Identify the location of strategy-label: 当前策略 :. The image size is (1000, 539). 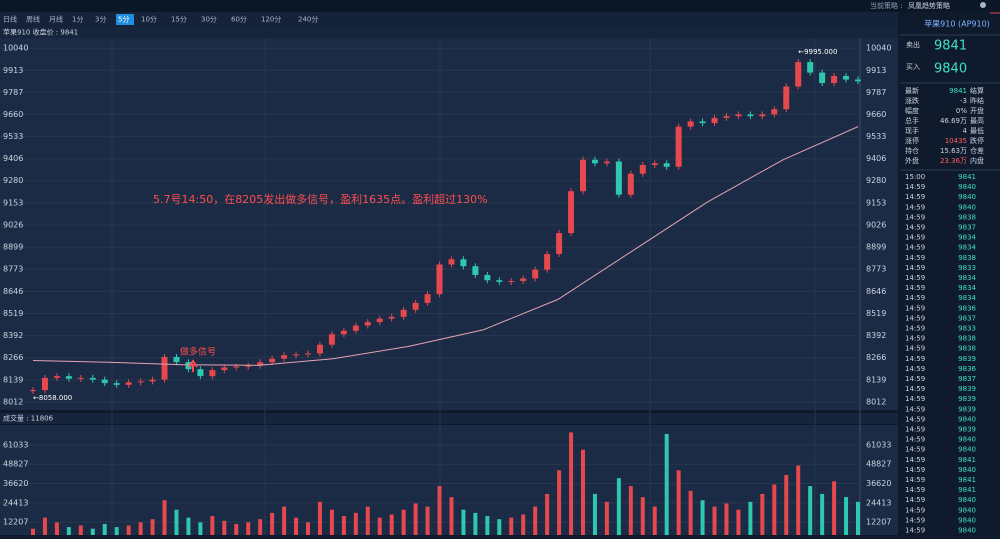
(886, 5).